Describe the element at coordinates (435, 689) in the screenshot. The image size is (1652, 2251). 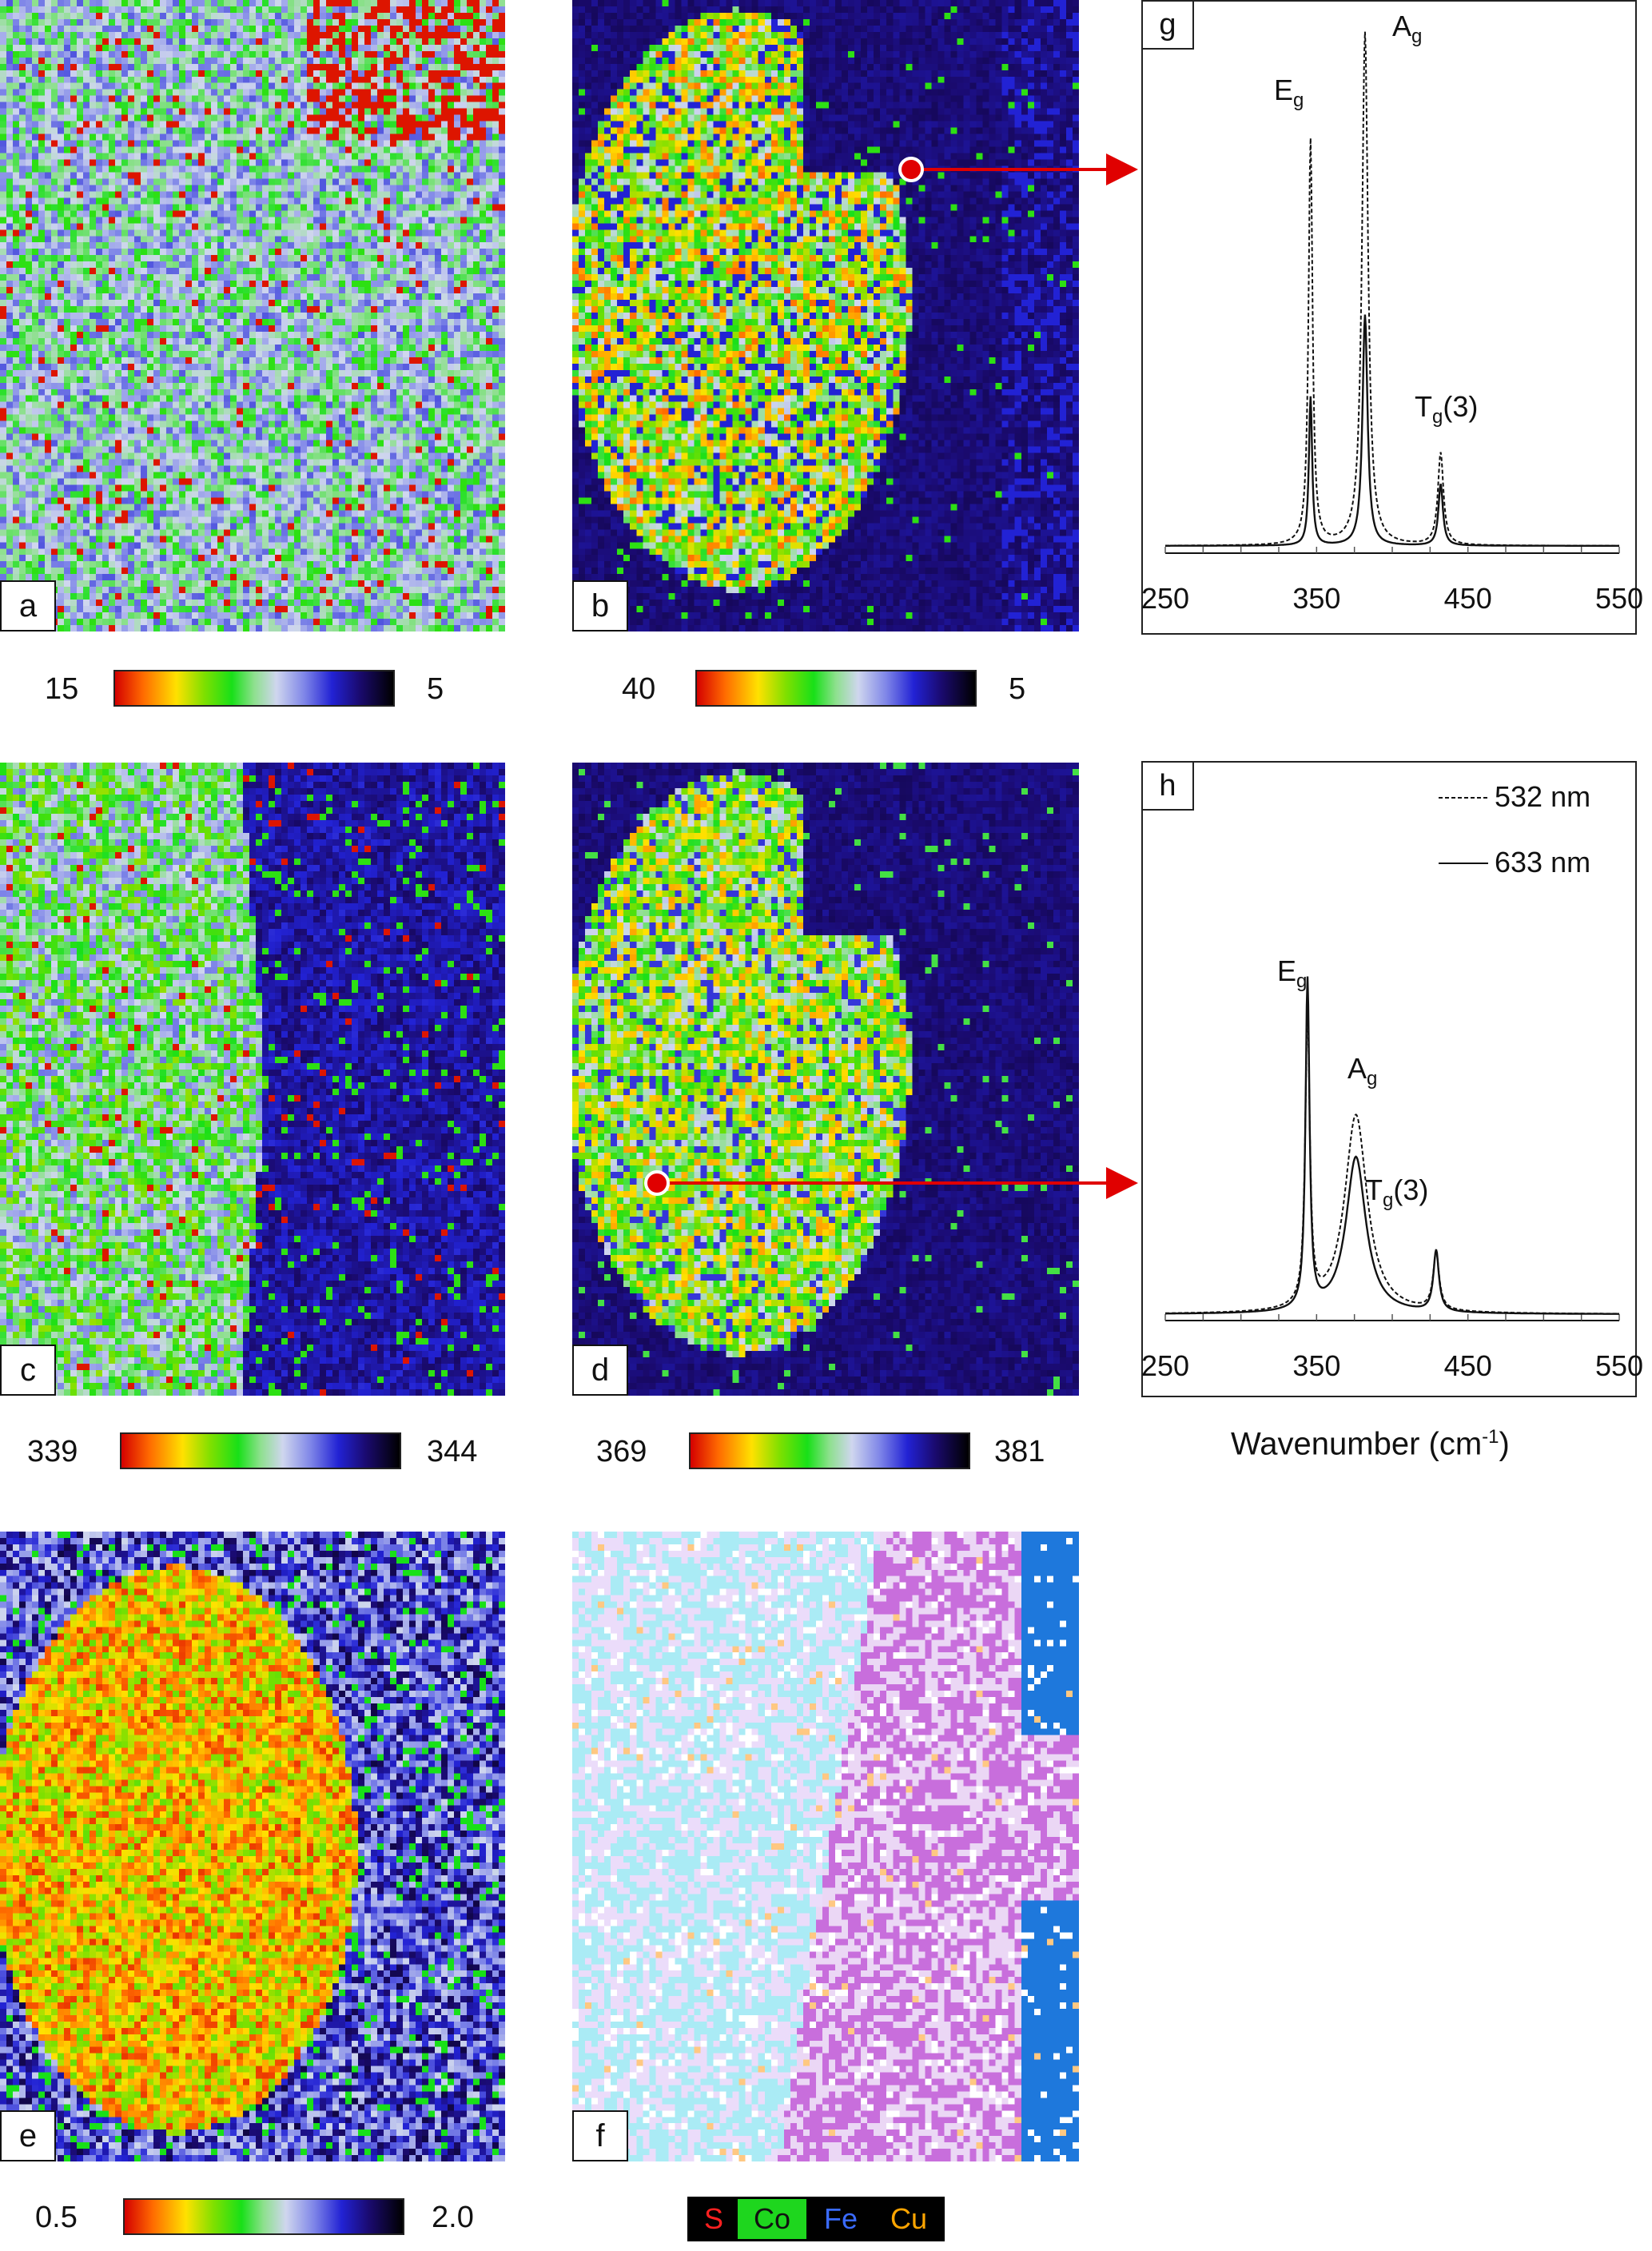
I see `colorbar-a-max: 5` at that location.